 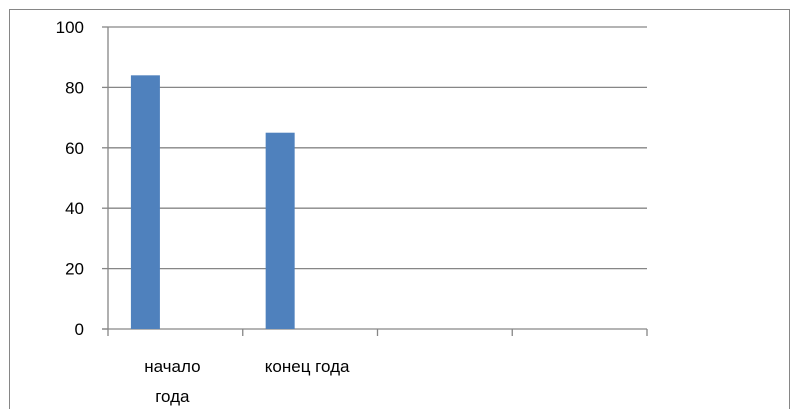 I want to click on y-tick-label: 20, so click(x=74, y=269).